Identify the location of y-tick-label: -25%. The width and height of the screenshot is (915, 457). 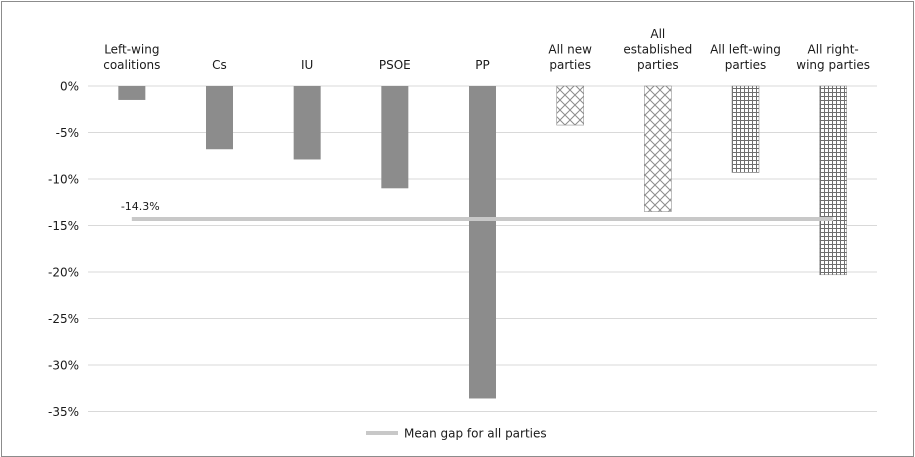
(63, 319).